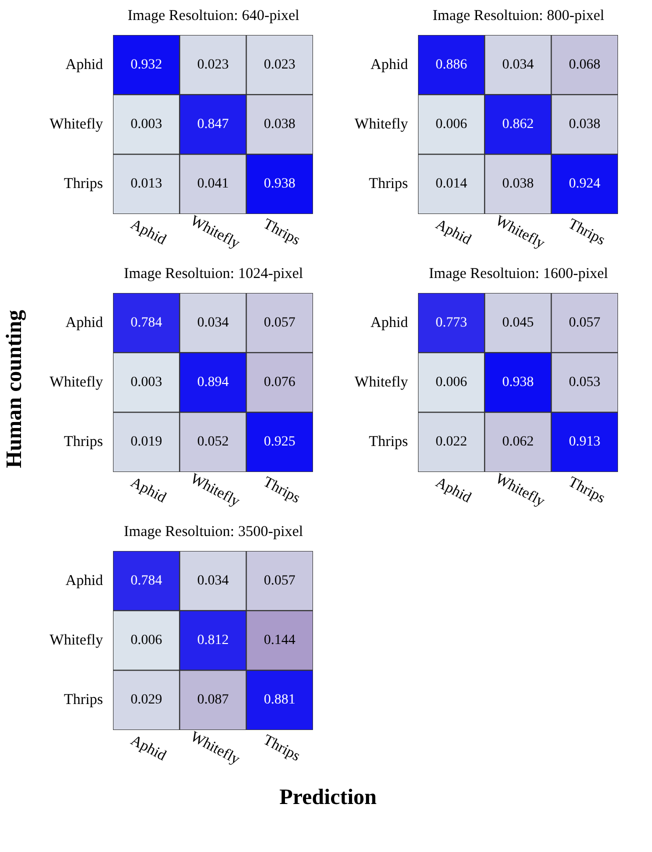 This screenshot has height=852, width=652. I want to click on data-label: 0.773, so click(452, 322).